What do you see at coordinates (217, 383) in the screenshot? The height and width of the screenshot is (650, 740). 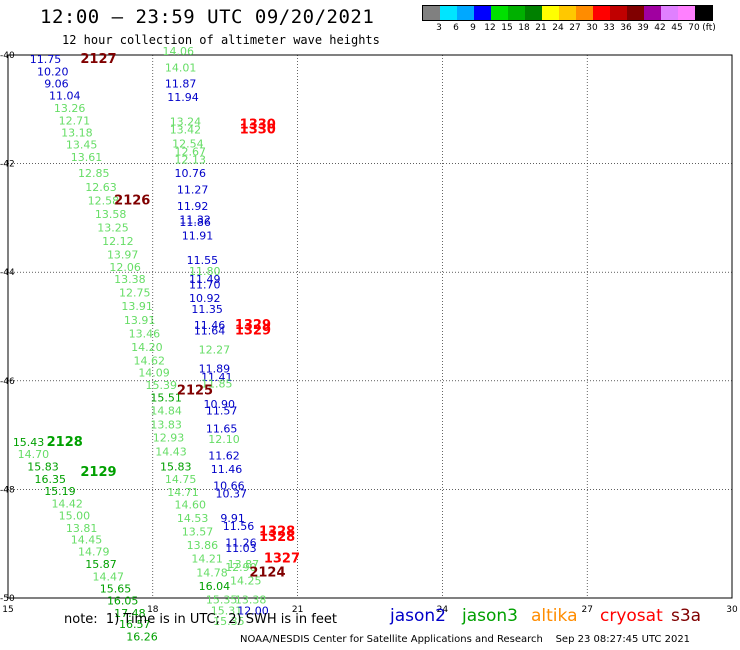 I see `wave-height-value: 11.85` at bounding box center [217, 383].